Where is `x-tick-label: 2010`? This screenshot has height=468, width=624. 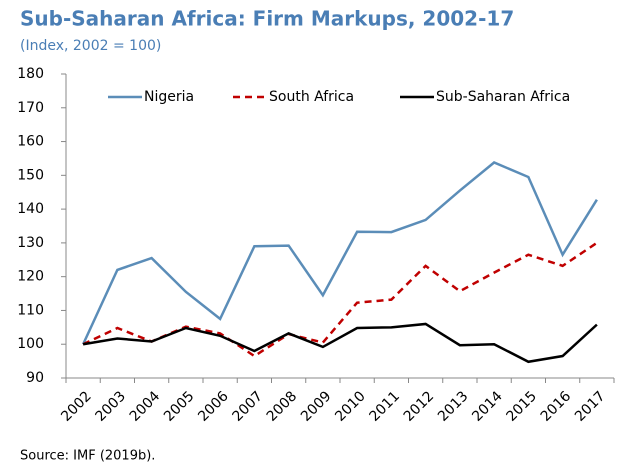 x-tick-label: 2010 is located at coordinates (350, 406).